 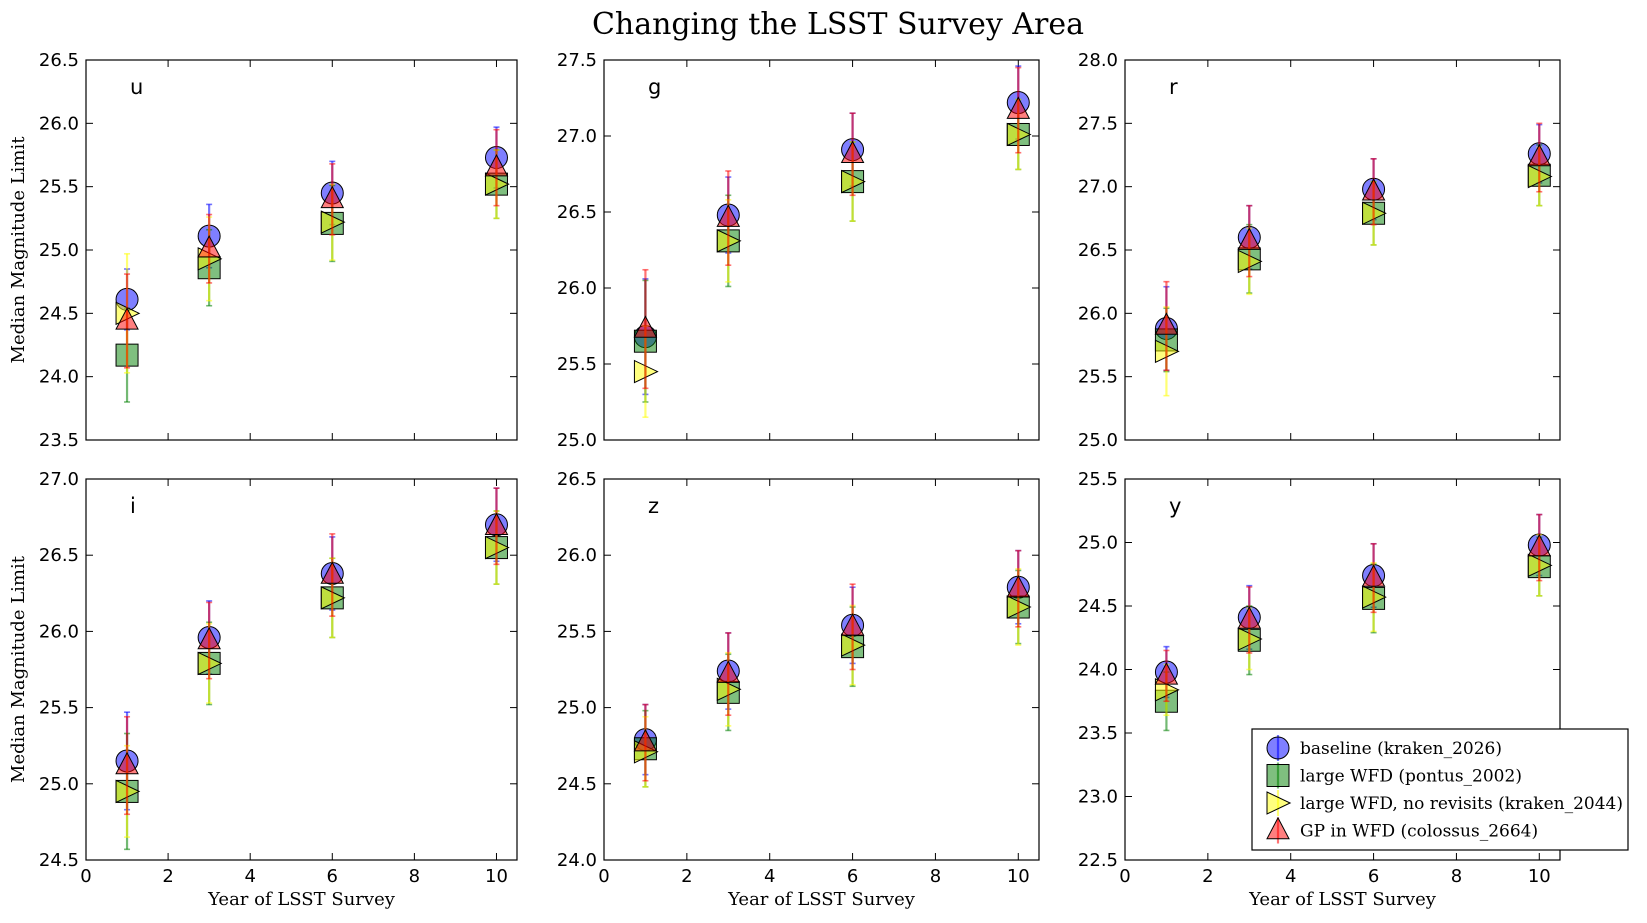 What do you see at coordinates (653, 506) in the screenshot?
I see `panel-label: z` at bounding box center [653, 506].